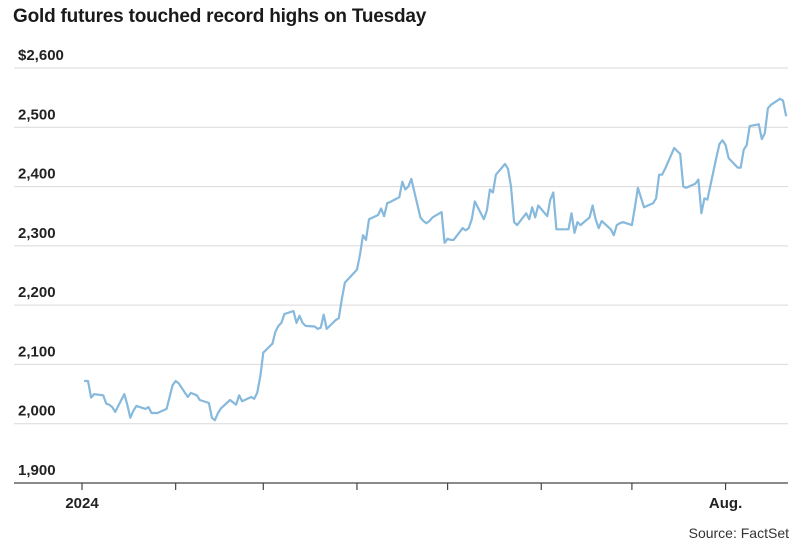 The width and height of the screenshot is (803, 549). Describe the element at coordinates (37, 114) in the screenshot. I see `y-tick-label: 2,500` at that location.